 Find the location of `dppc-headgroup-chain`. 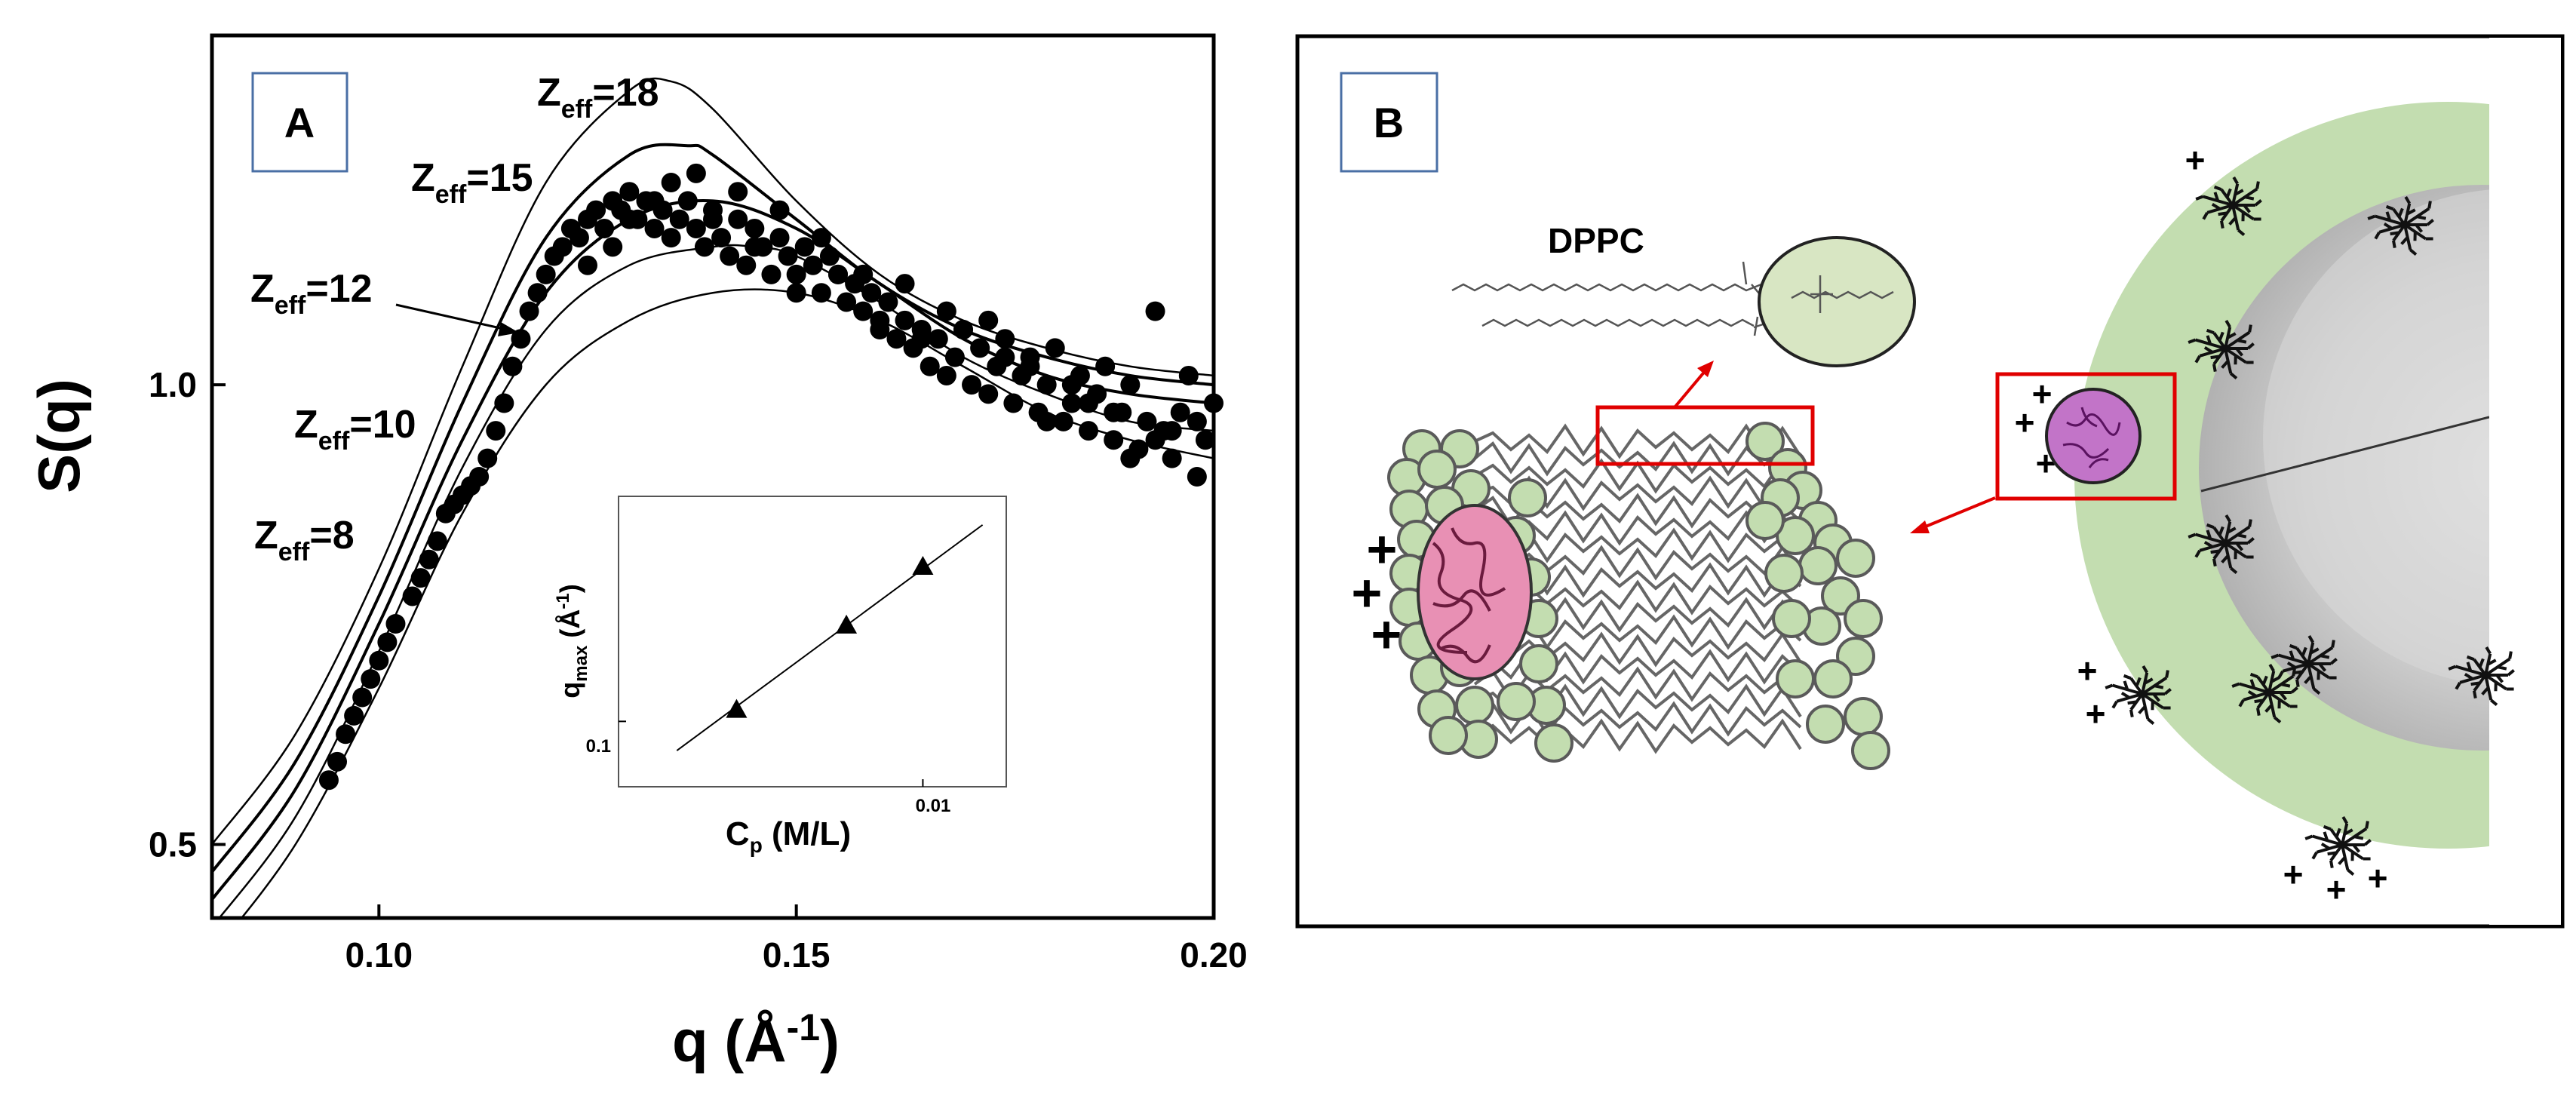

dppc-headgroup-chain is located at coordinates (1842, 294).